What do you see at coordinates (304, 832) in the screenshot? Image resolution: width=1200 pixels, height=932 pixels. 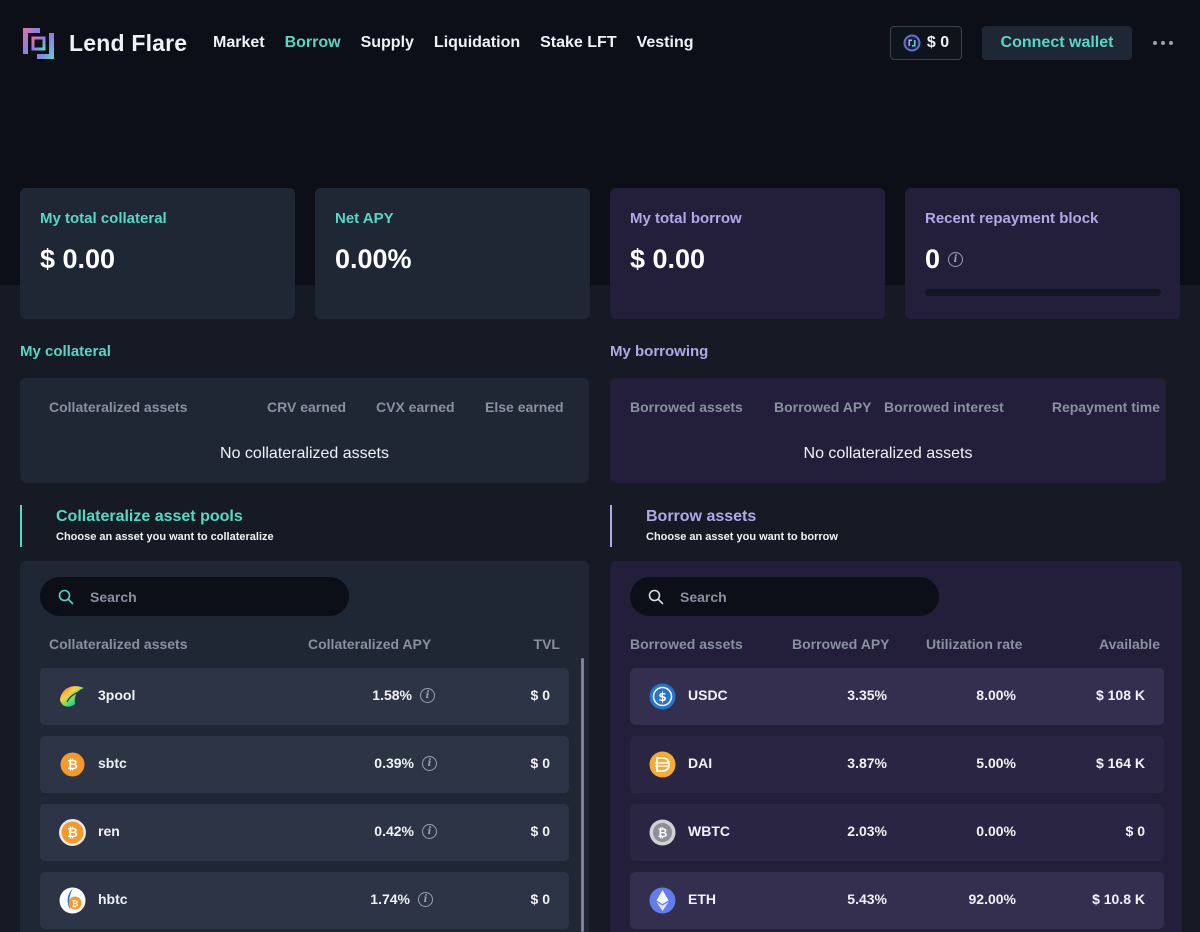 I see `pool-row-ren: ₿ ren 0.42% i $ 0` at bounding box center [304, 832].